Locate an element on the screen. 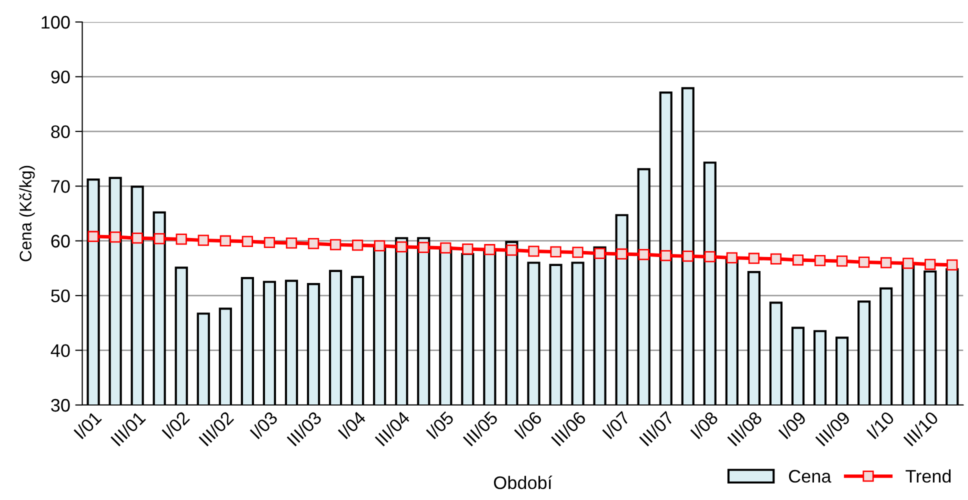 Image resolution: width=968 pixels, height=500 pixels. x-tick-label: I/08 is located at coordinates (704, 425).